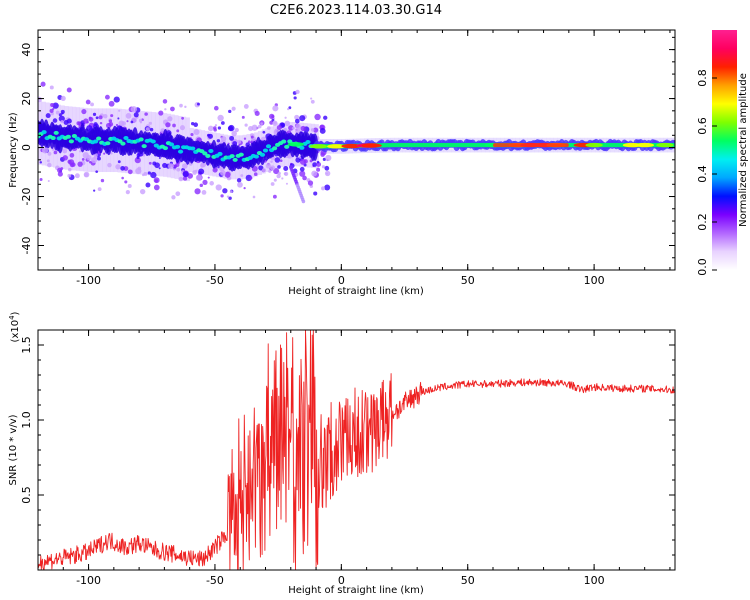  I want to click on heat-envelope, so click(677, 145).